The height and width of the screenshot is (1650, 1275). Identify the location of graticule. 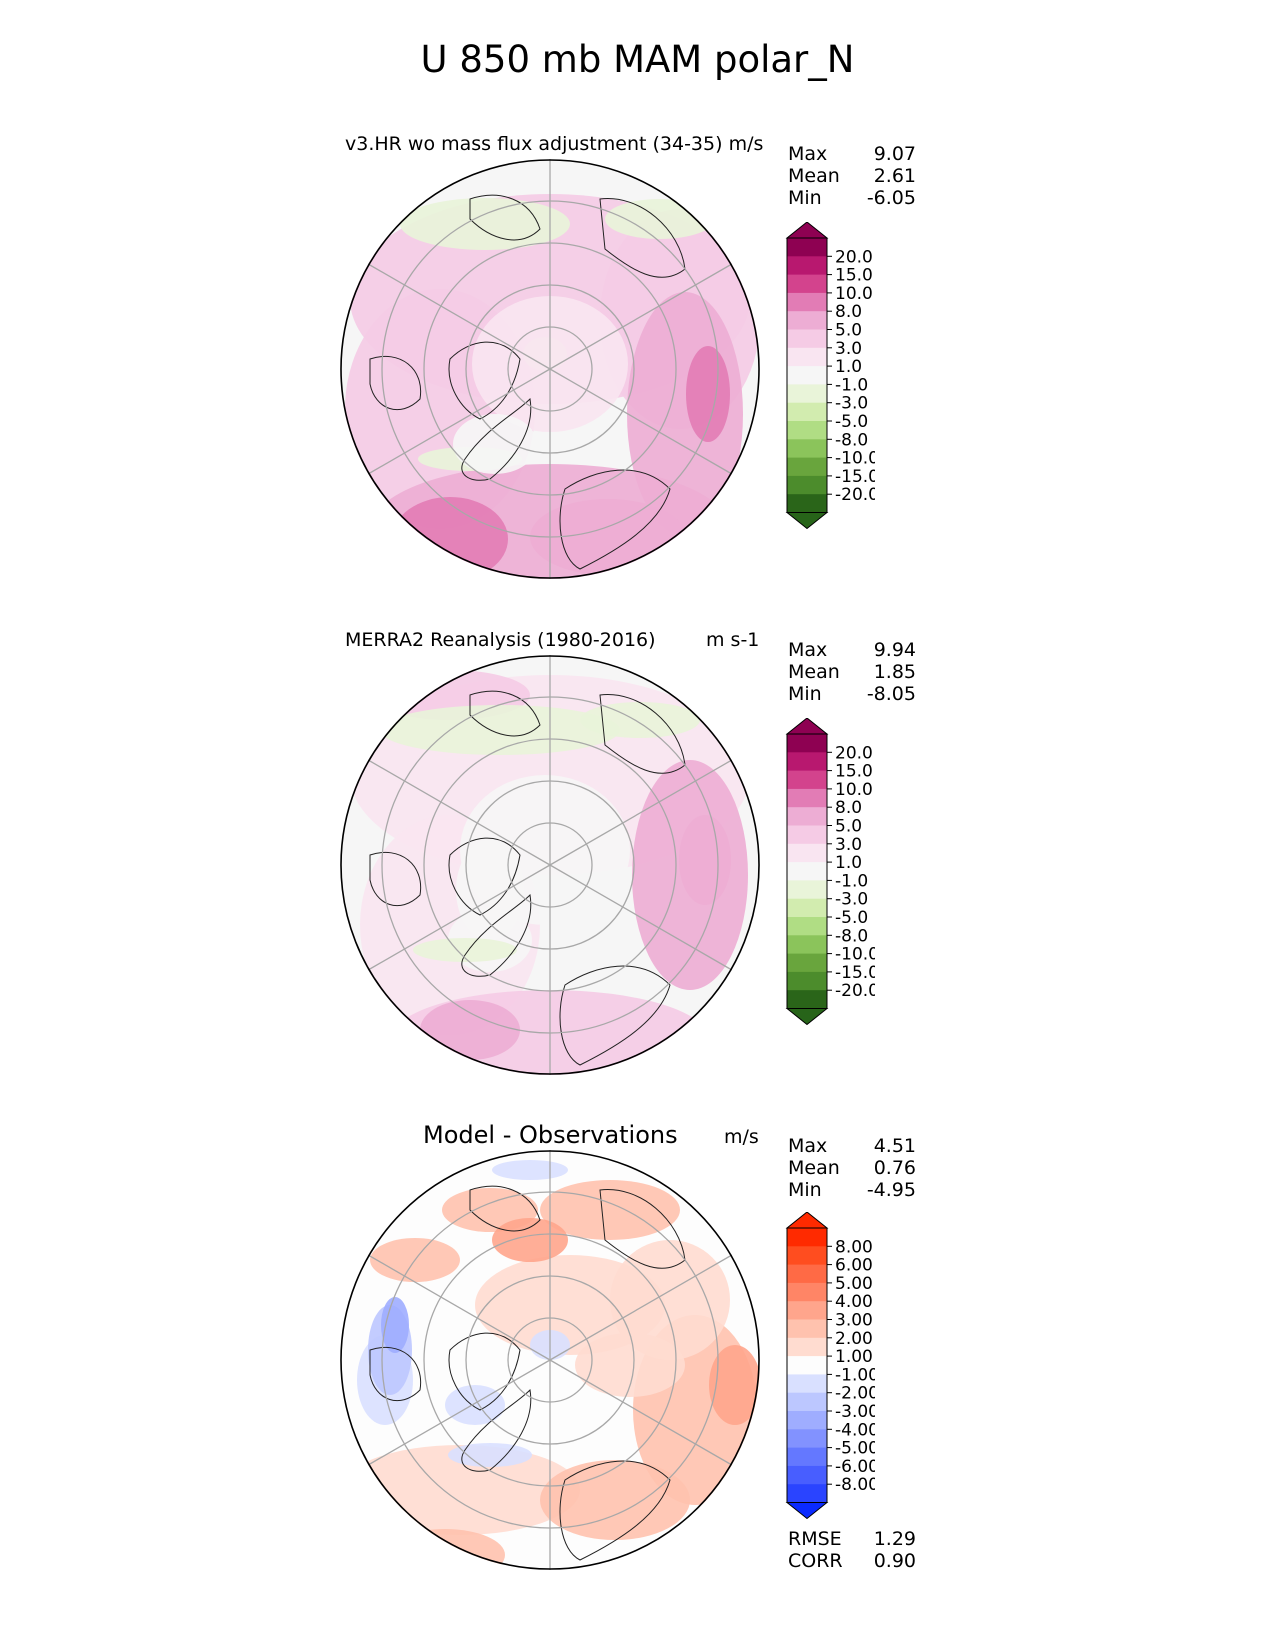
(550, 1360).